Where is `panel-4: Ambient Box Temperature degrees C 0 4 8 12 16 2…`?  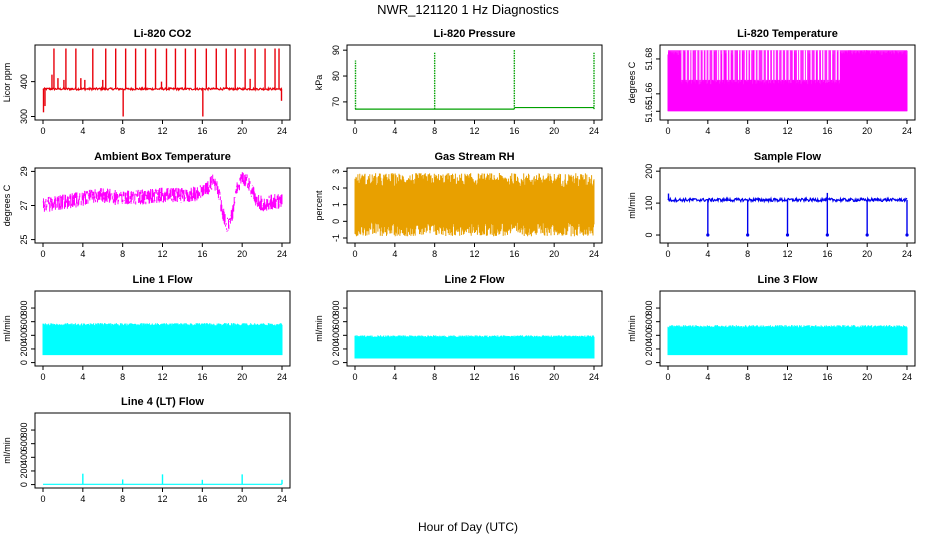 panel-4: Ambient Box Temperature degrees C 0 4 8 12 16 2… is located at coordinates (146, 205).